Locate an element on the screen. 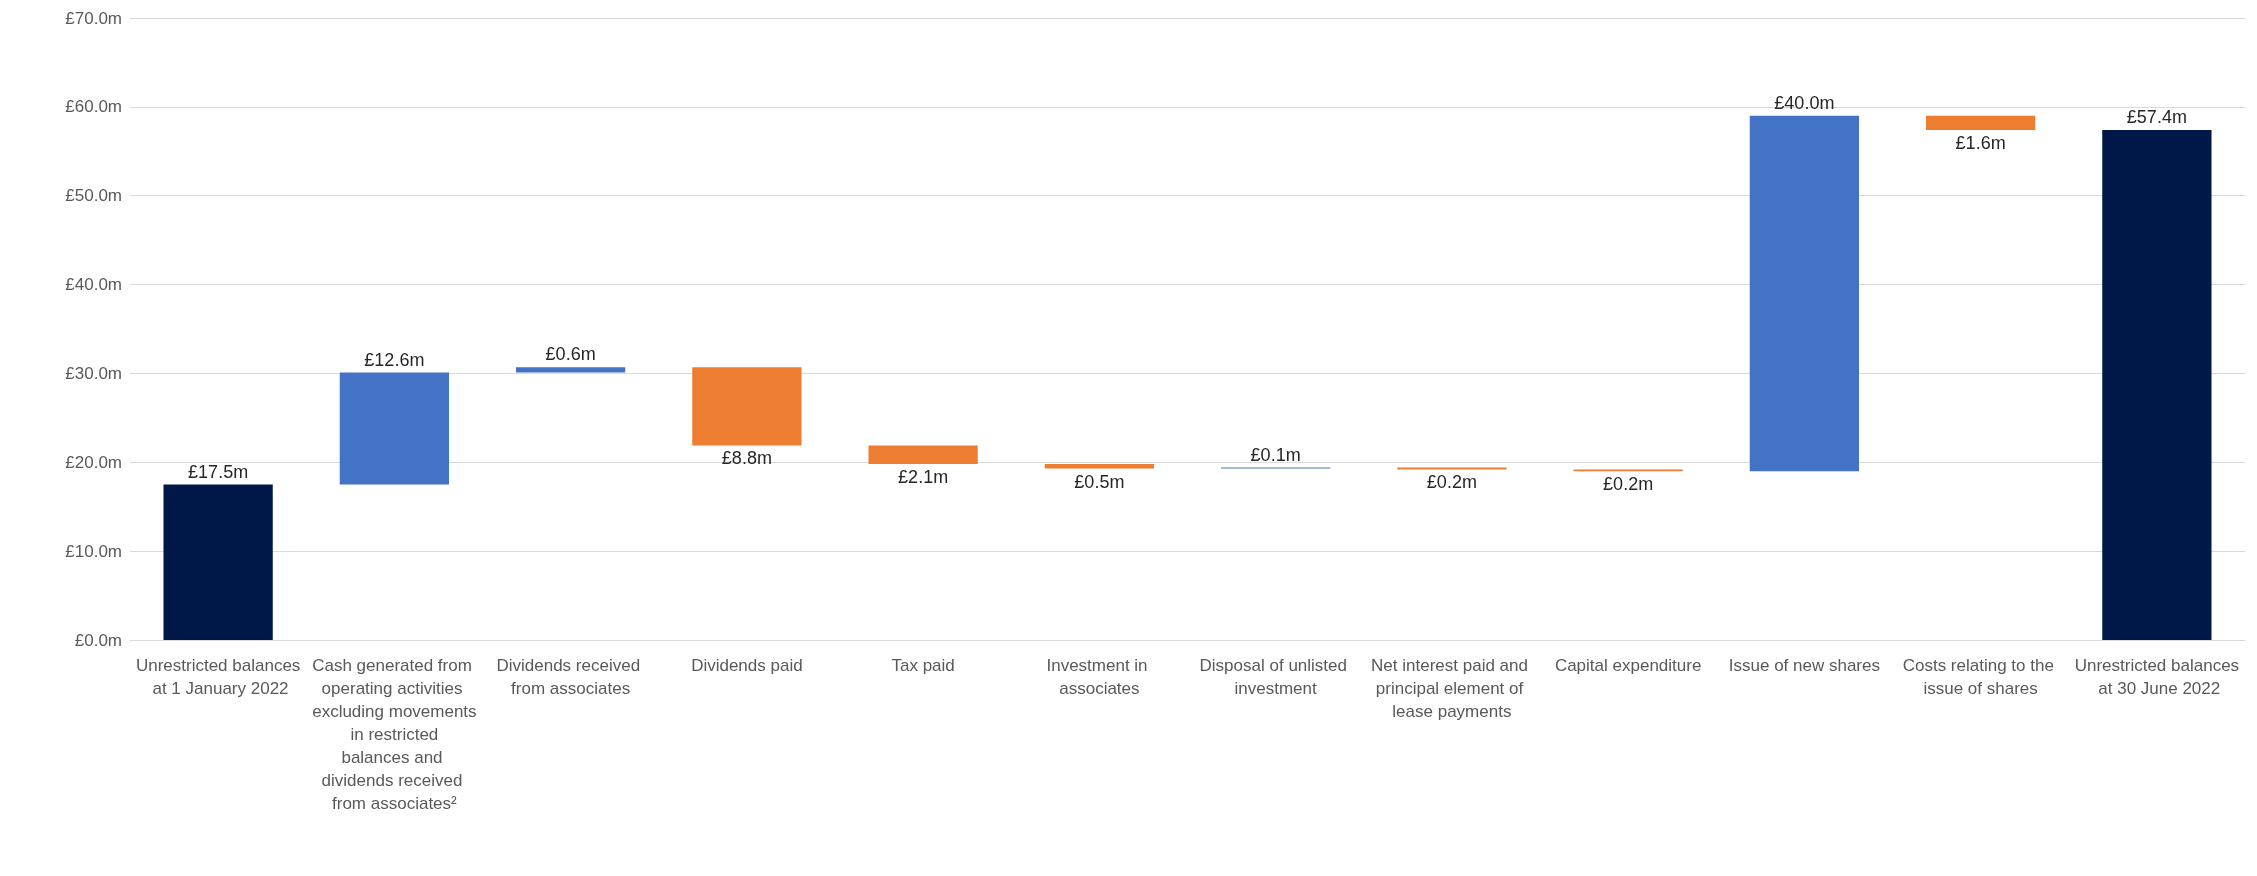  x-tick-label: Unrestricted balances at 30 June 2022 is located at coordinates (2157, 677).